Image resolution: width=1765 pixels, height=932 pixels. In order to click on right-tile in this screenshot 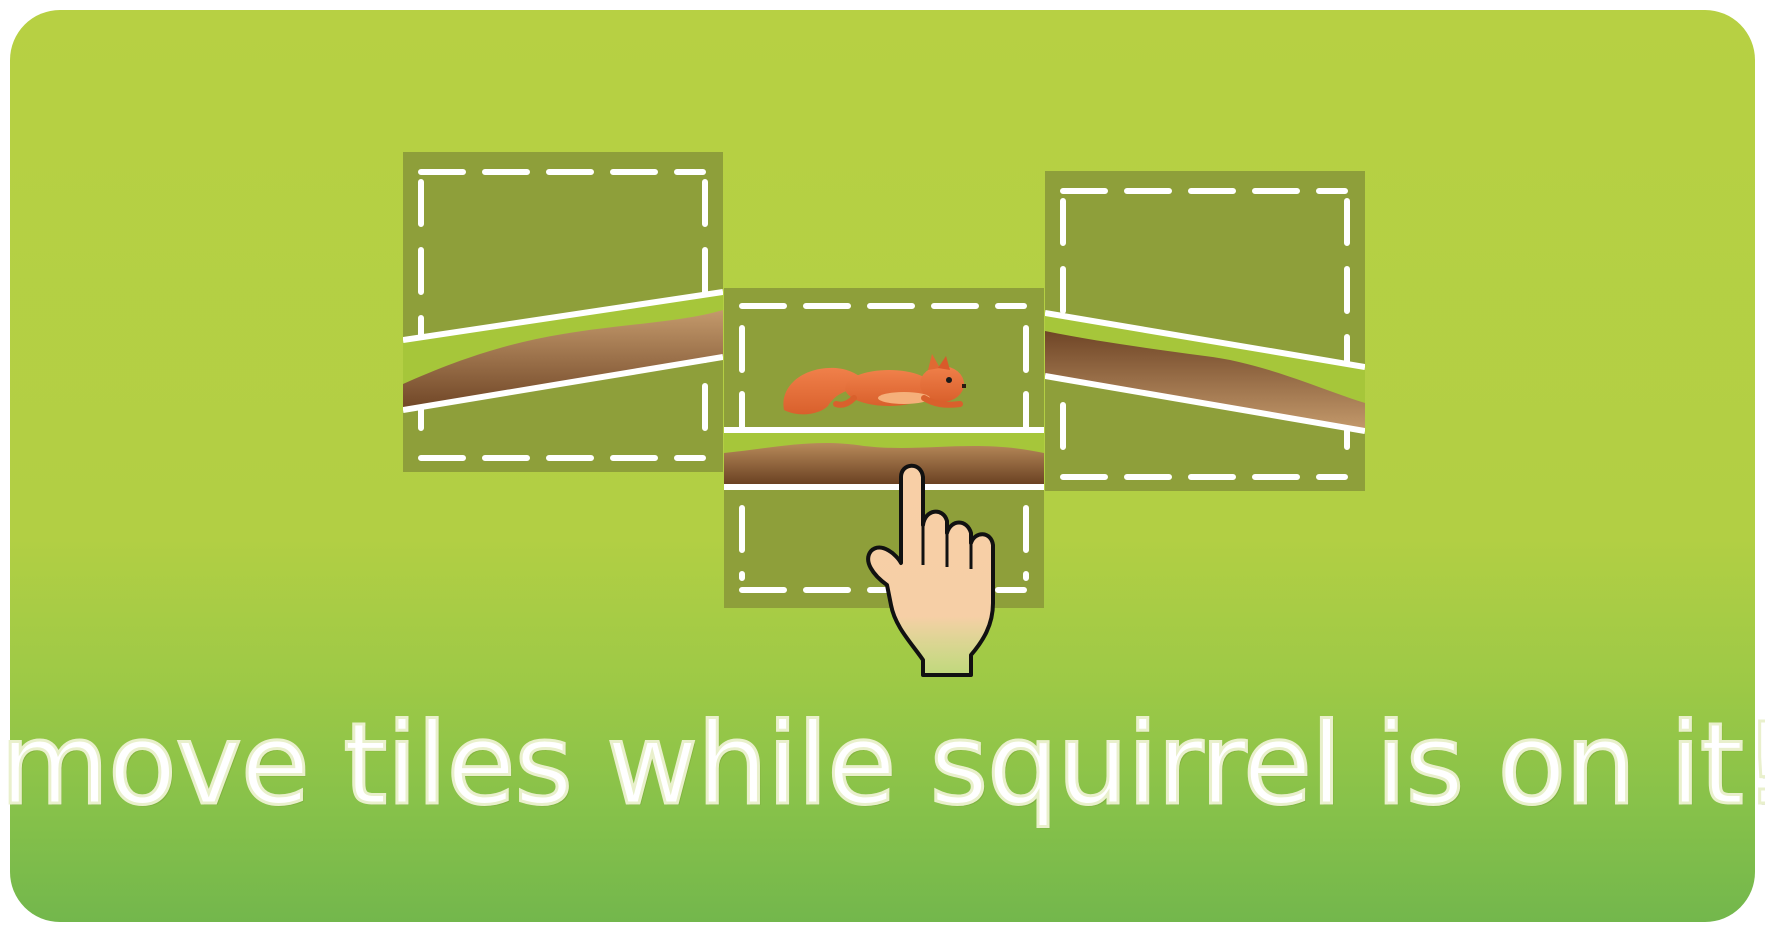, I will do `click(1205, 331)`.